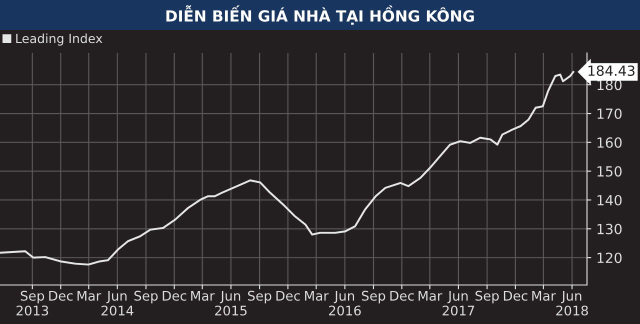 The image size is (640, 324). What do you see at coordinates (458, 303) in the screenshot?
I see `x-tick-label: Jun 2017` at bounding box center [458, 303].